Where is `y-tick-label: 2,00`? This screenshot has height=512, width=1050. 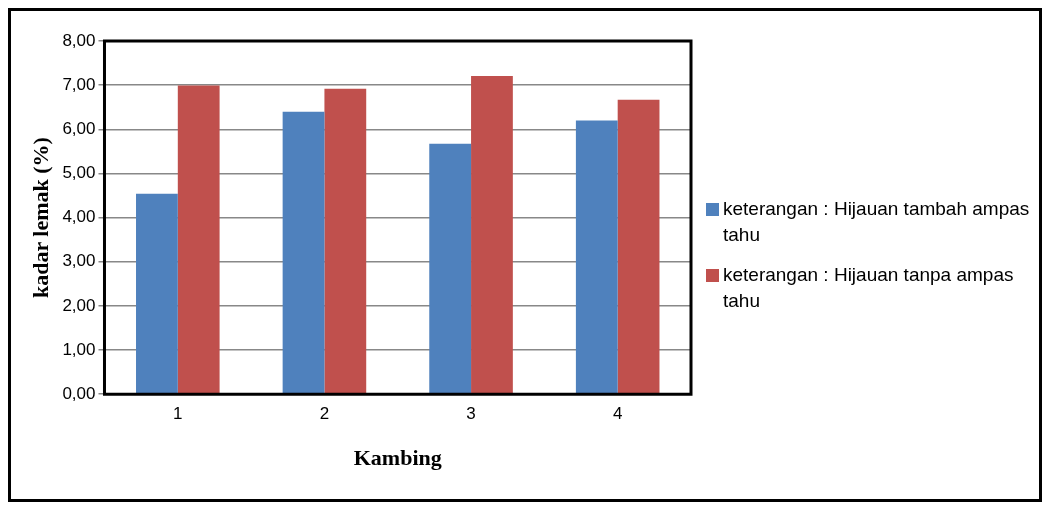
y-tick-label: 2,00 is located at coordinates (79, 305).